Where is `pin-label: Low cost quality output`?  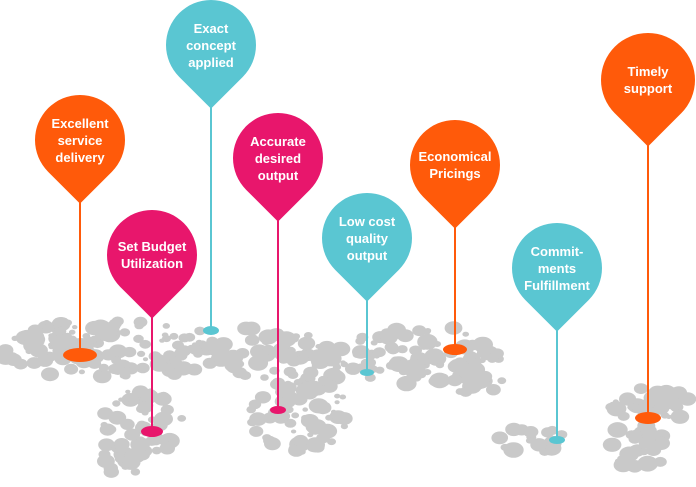 pin-label: Low cost quality output is located at coordinates (367, 238).